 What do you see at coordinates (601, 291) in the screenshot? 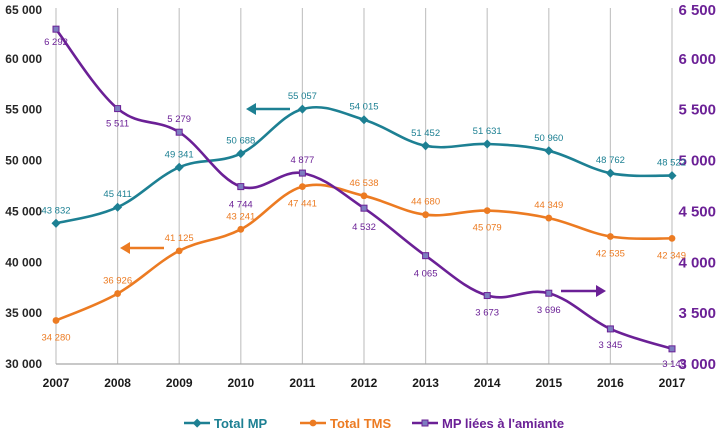
I see `annotation-arrow-amiante-head` at bounding box center [601, 291].